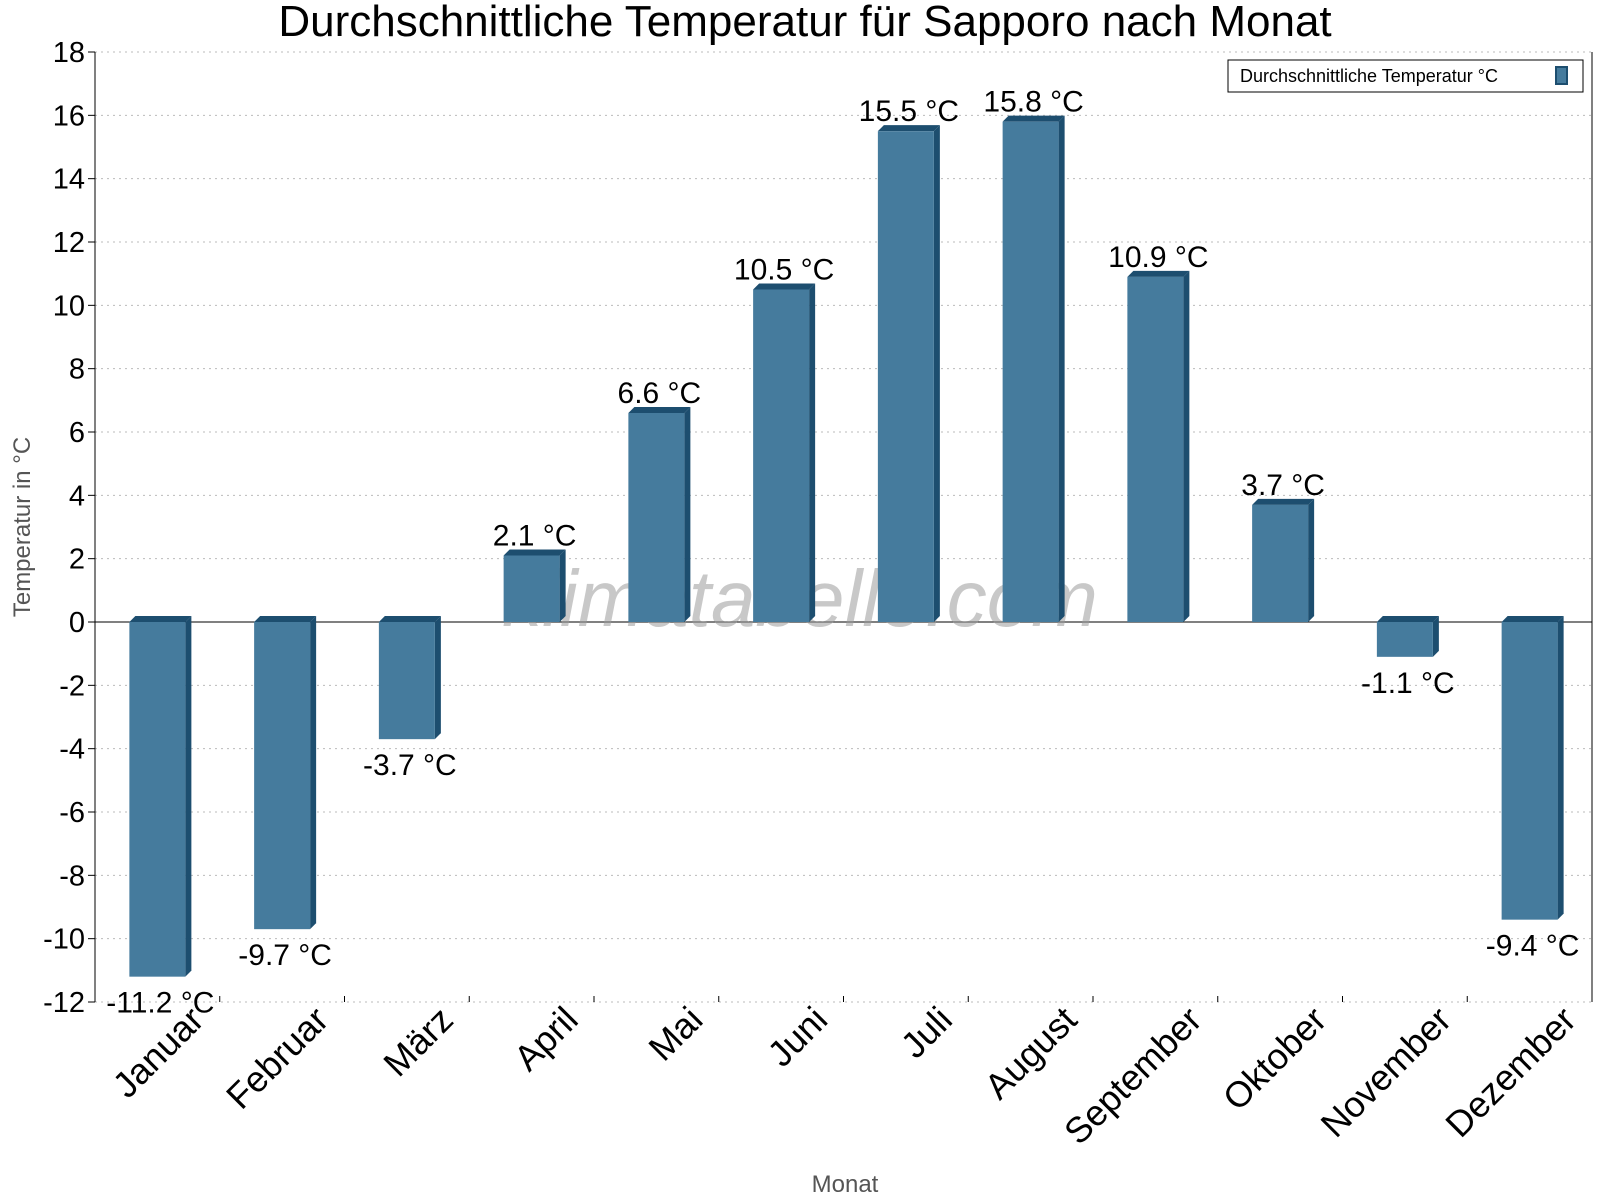 The image size is (1600, 1200). I want to click on x-tick-label: September, so click(1133, 1076).